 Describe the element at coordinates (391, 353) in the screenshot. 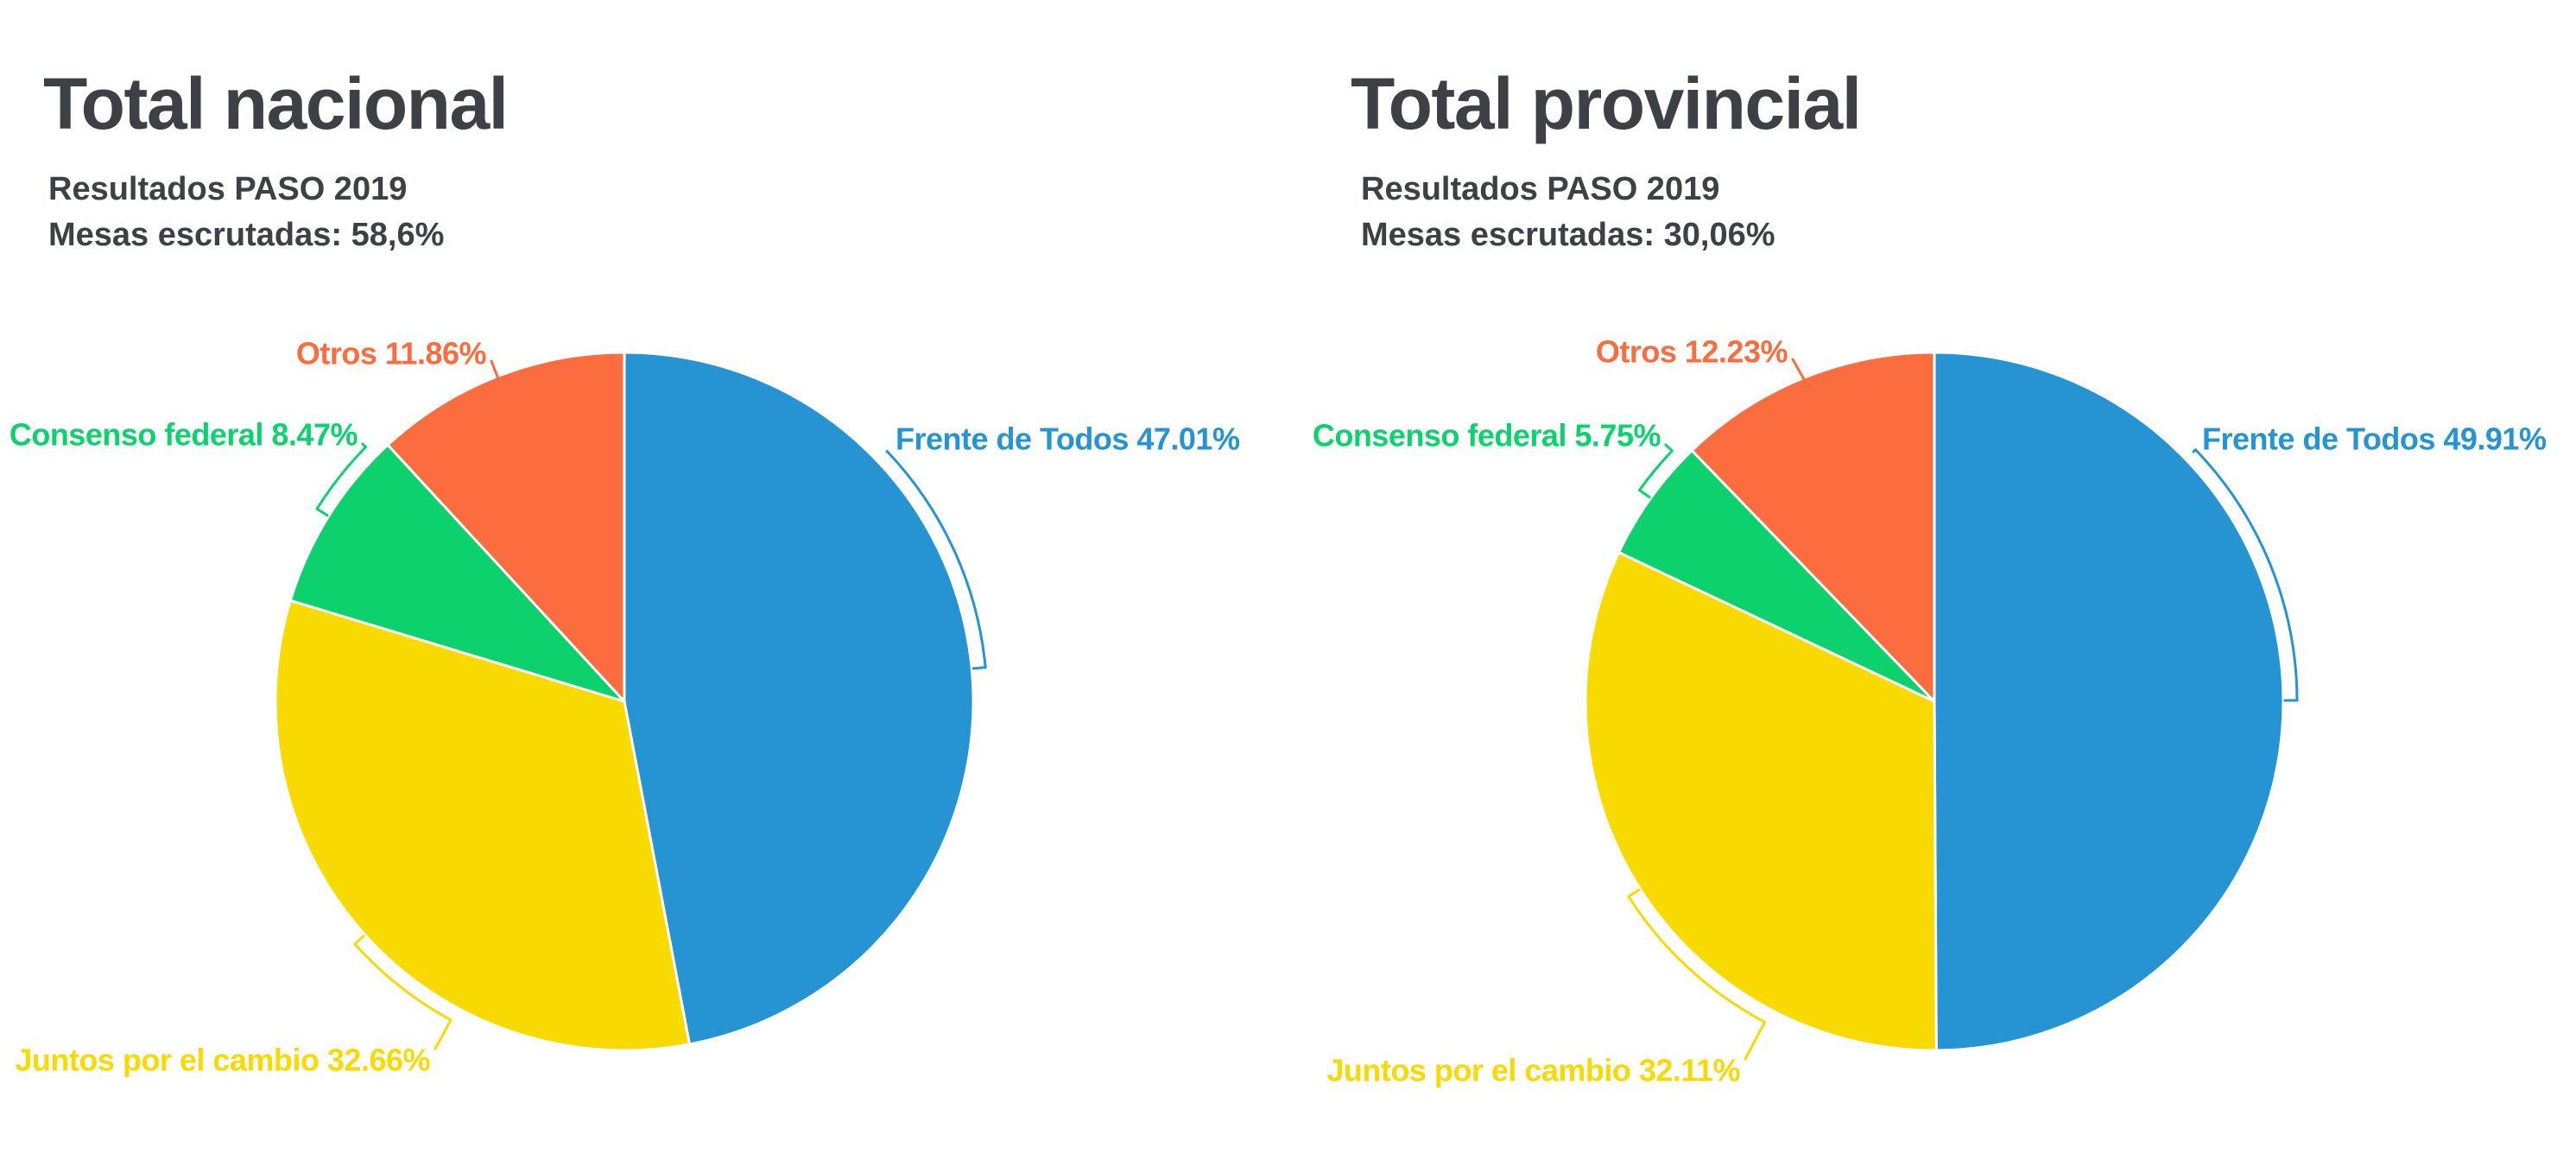

I see `slice-label-otros: Otros 11.86%` at that location.